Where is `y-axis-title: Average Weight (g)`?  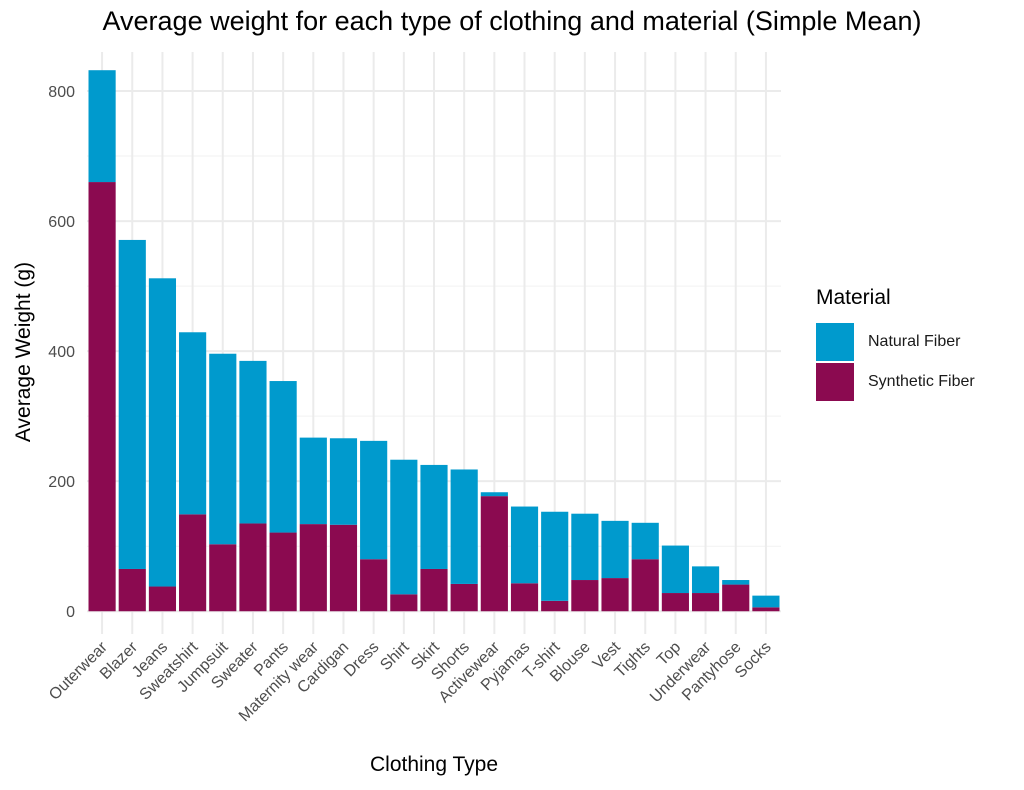 y-axis-title: Average Weight (g) is located at coordinates (23, 352).